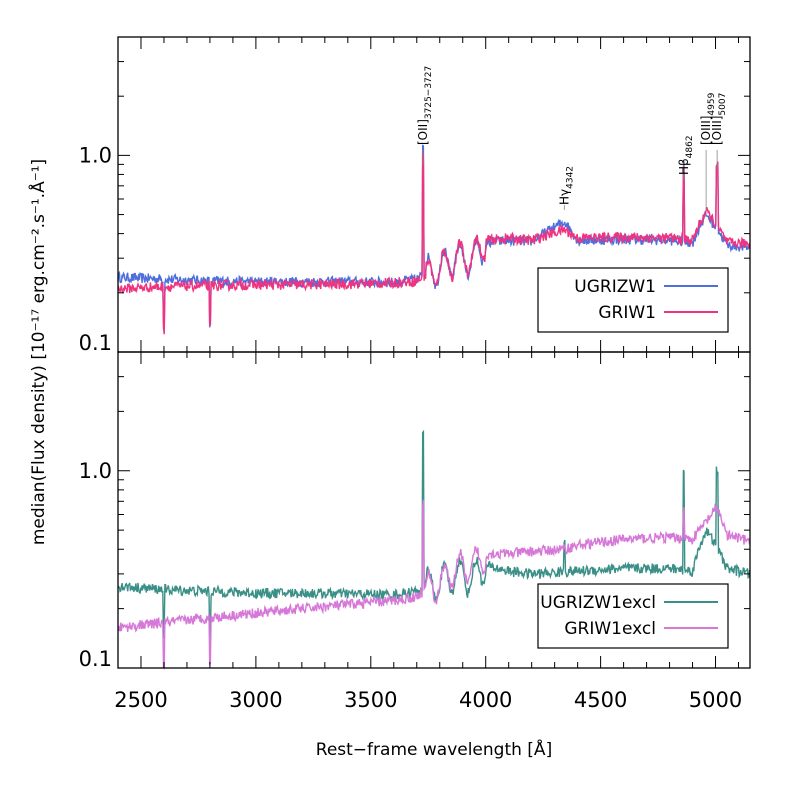  What do you see at coordinates (633, 616) in the screenshot?
I see `bottom-legend` at bounding box center [633, 616].